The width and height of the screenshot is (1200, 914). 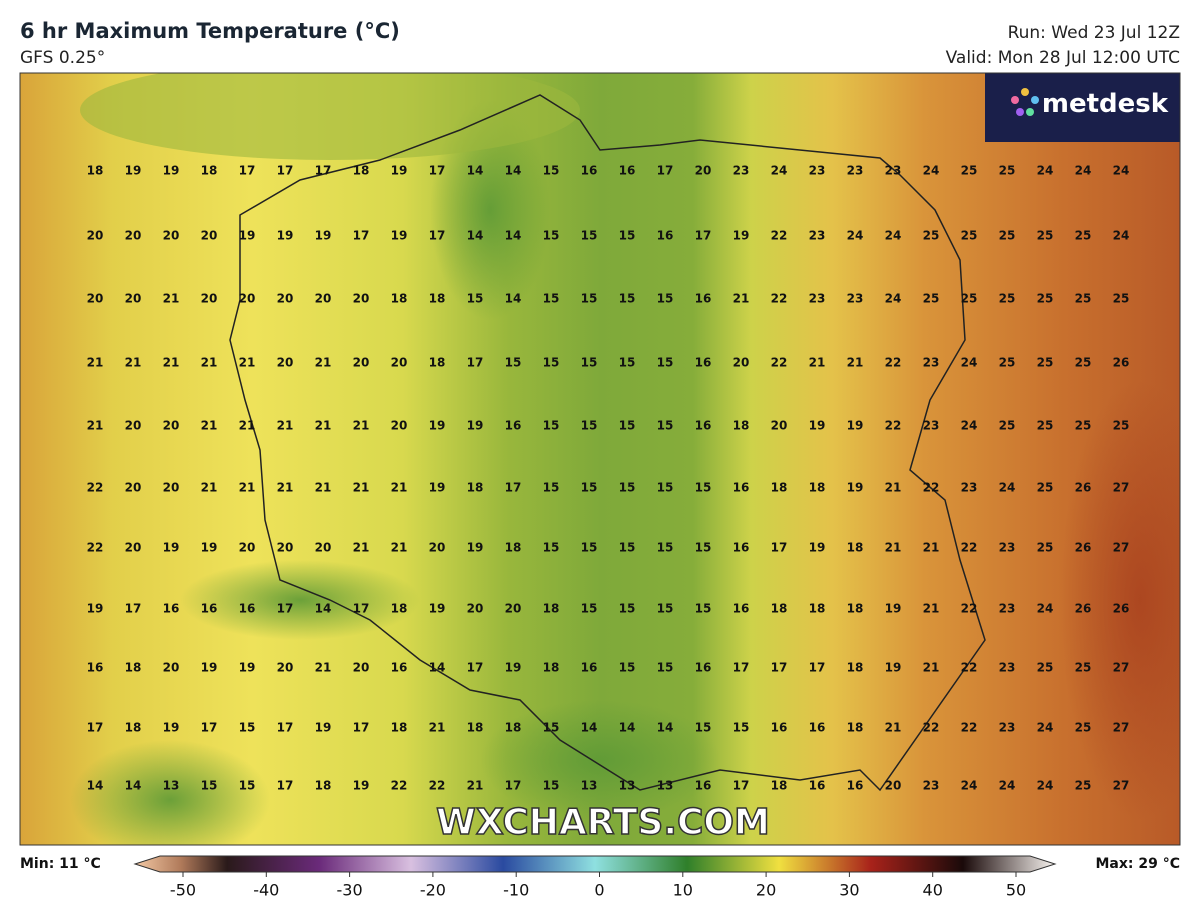 What do you see at coordinates (1105, 104) in the screenshot?
I see `logo-text: metdesk` at bounding box center [1105, 104].